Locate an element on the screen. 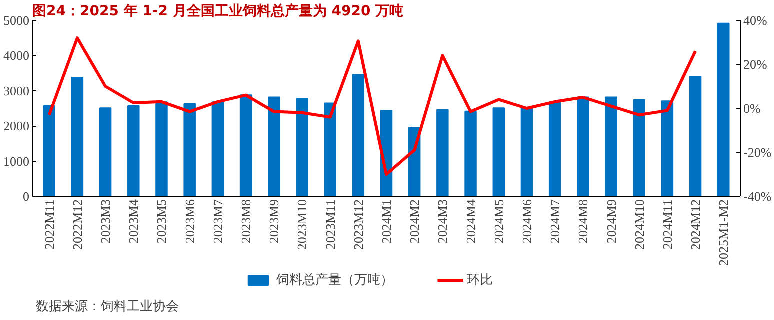 The height and width of the screenshot is (320, 774). y-tick-label: 0 is located at coordinates (26, 196).